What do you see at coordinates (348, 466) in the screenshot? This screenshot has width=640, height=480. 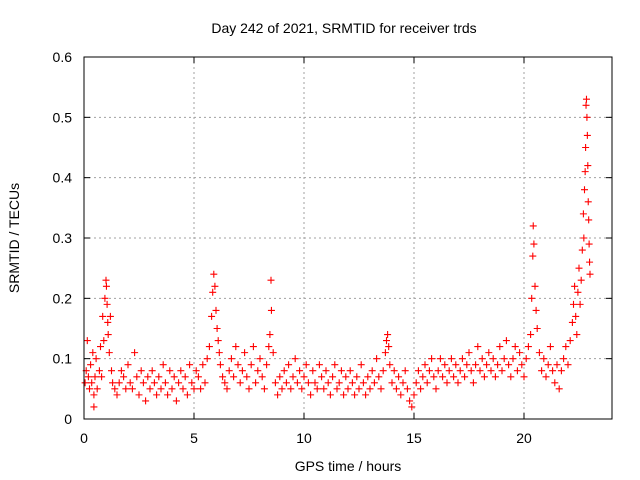 I see `x-axis-label: GPS time / hours` at bounding box center [348, 466].